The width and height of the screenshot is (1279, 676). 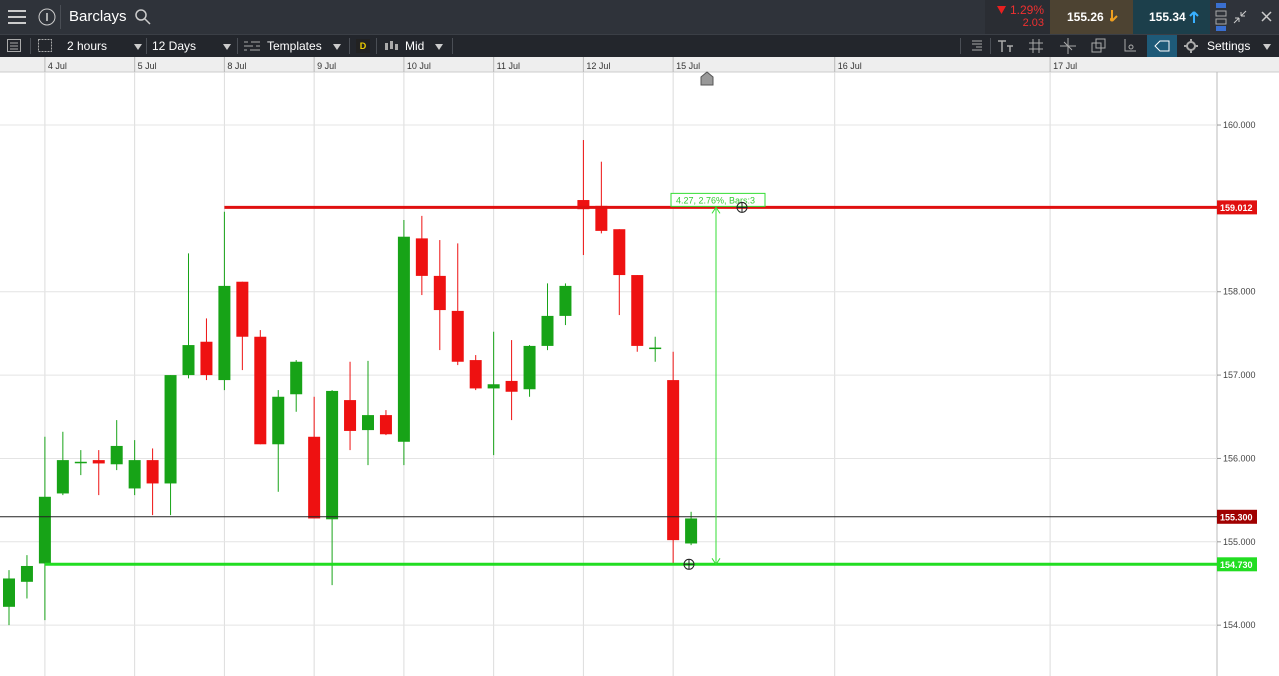 I want to click on info-icon, so click(x=47, y=17).